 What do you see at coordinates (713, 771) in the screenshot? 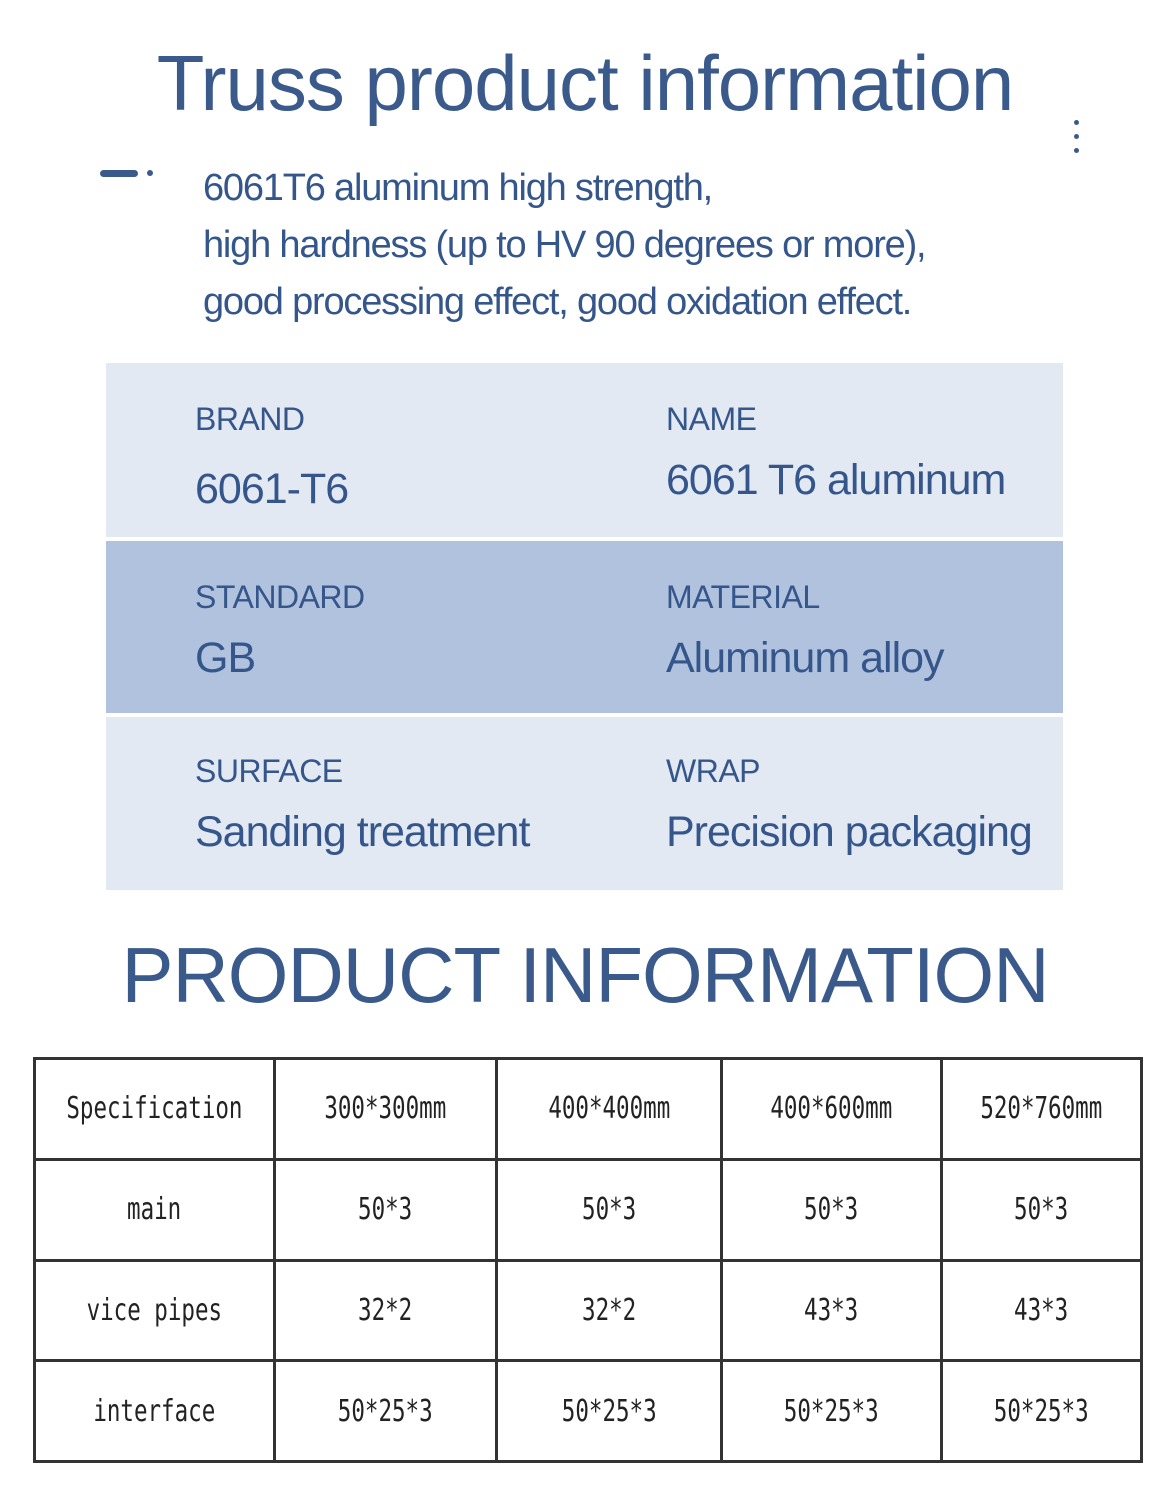
I see `wrap-label: WRAP` at bounding box center [713, 771].